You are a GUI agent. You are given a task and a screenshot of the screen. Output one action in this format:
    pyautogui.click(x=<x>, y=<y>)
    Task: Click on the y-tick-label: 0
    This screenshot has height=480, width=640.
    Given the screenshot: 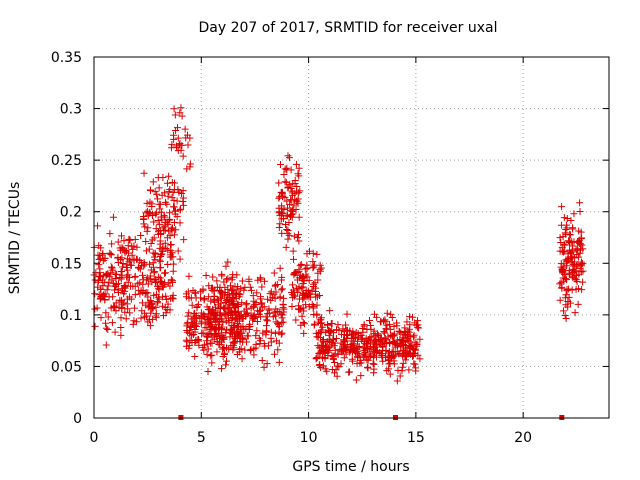 What is the action you would take?
    pyautogui.click(x=77, y=419)
    